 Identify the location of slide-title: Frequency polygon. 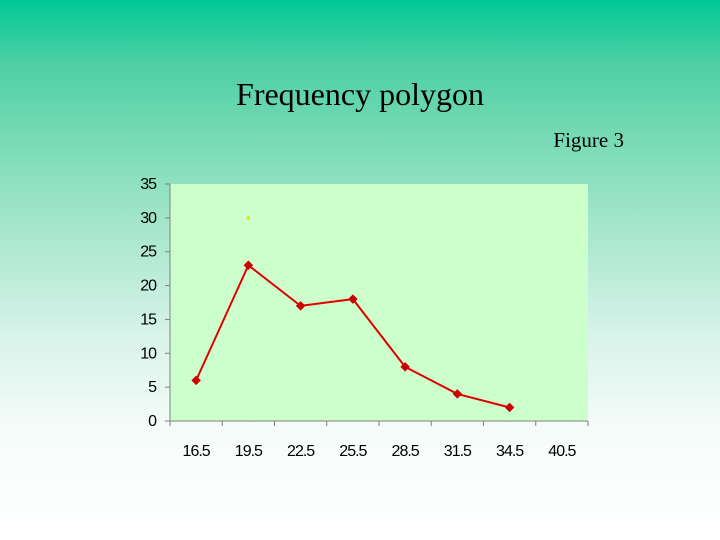
(360, 94).